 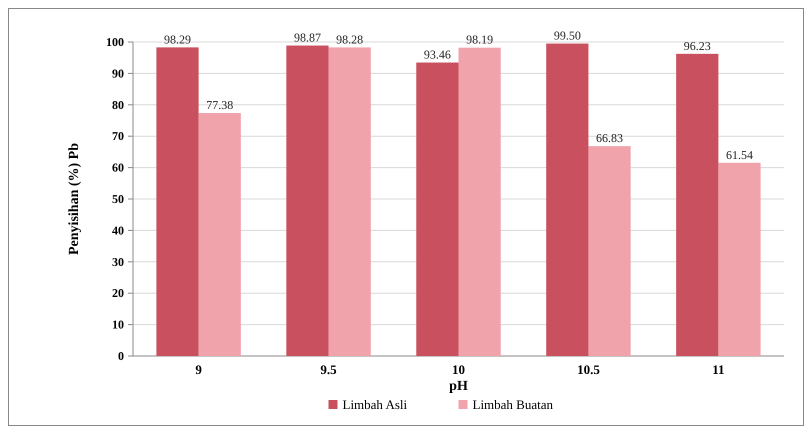 What do you see at coordinates (437, 55) in the screenshot?
I see `data-label: 93.46` at bounding box center [437, 55].